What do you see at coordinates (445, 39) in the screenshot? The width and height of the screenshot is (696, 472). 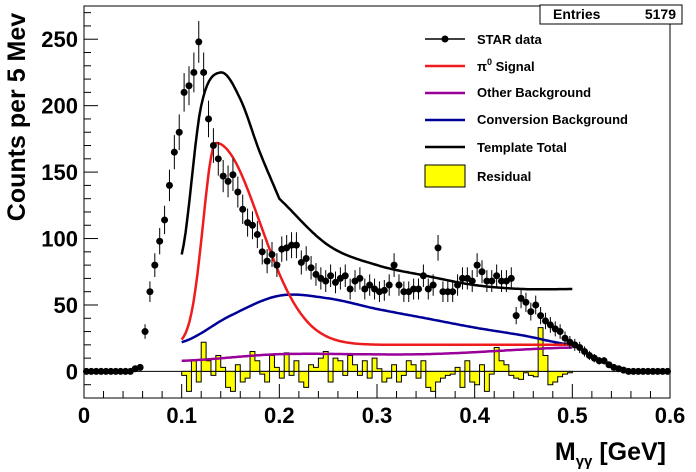 I see `legend-star-data-marker` at bounding box center [445, 39].